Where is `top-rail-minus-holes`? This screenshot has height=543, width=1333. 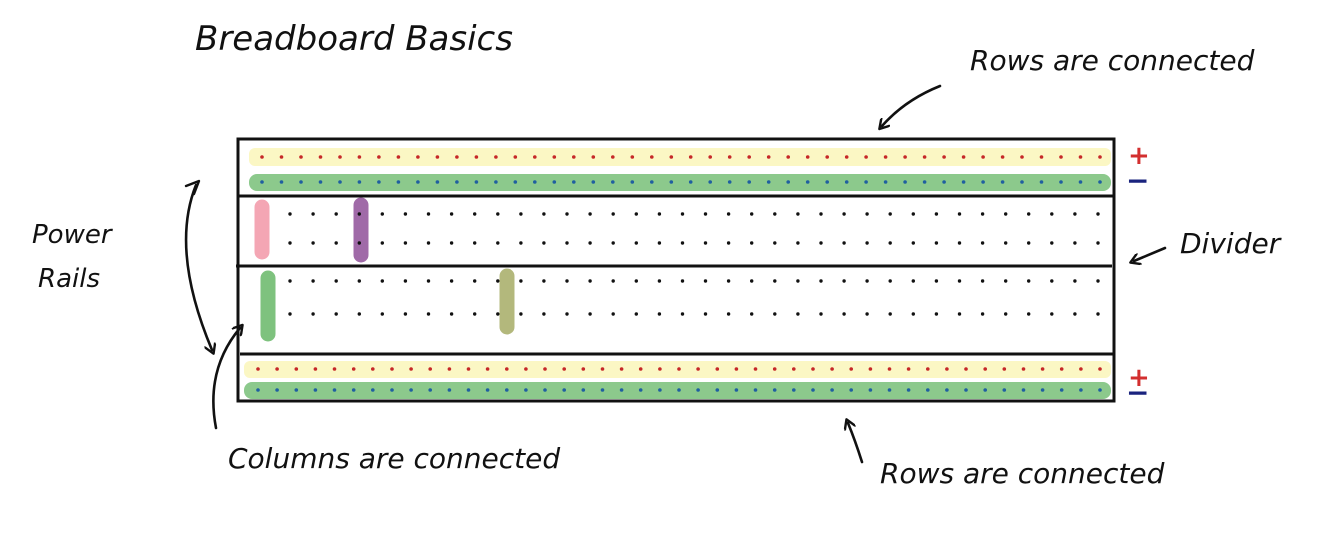
top-rail-minus-holes is located at coordinates (681, 182).